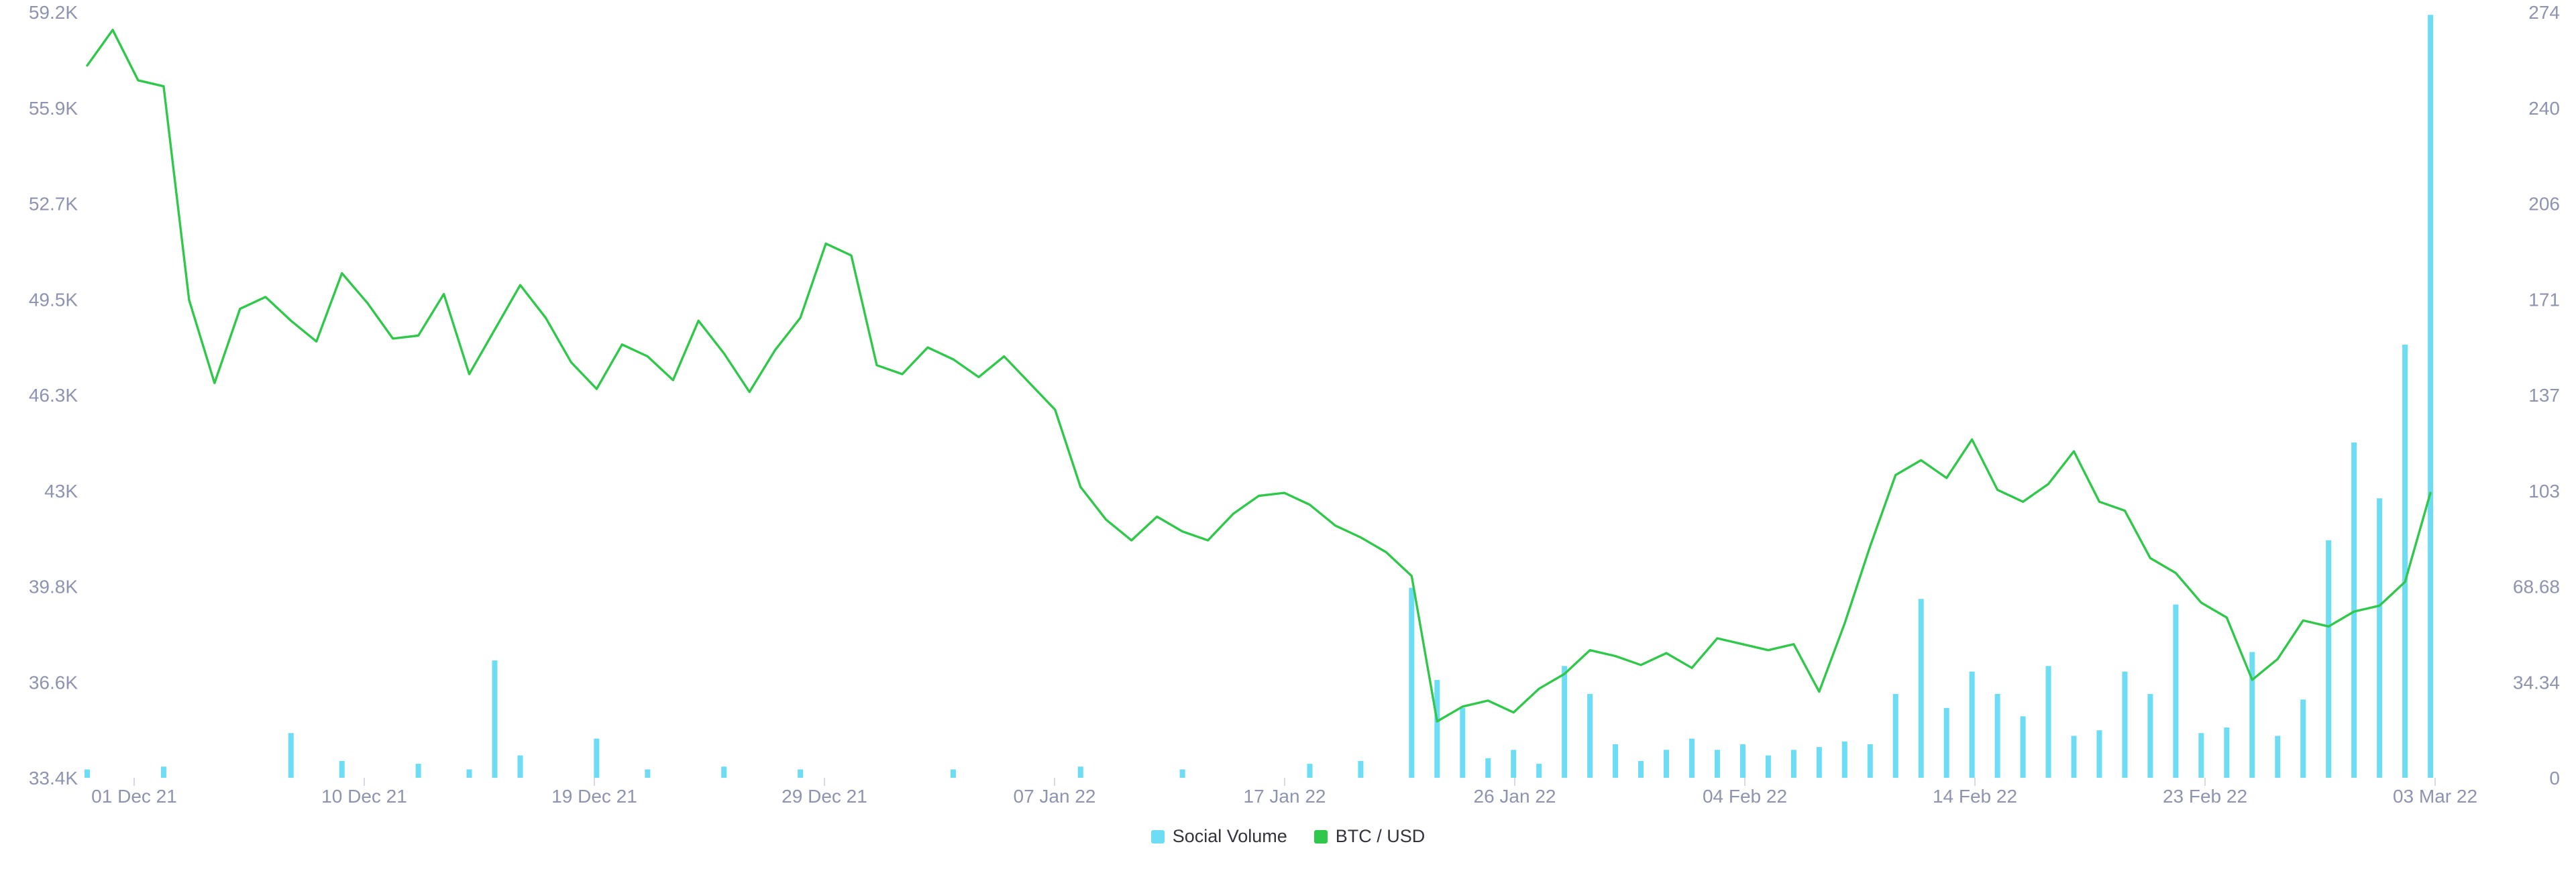  Describe the element at coordinates (1157, 836) in the screenshot. I see `legend-swatch-social-volume` at that location.